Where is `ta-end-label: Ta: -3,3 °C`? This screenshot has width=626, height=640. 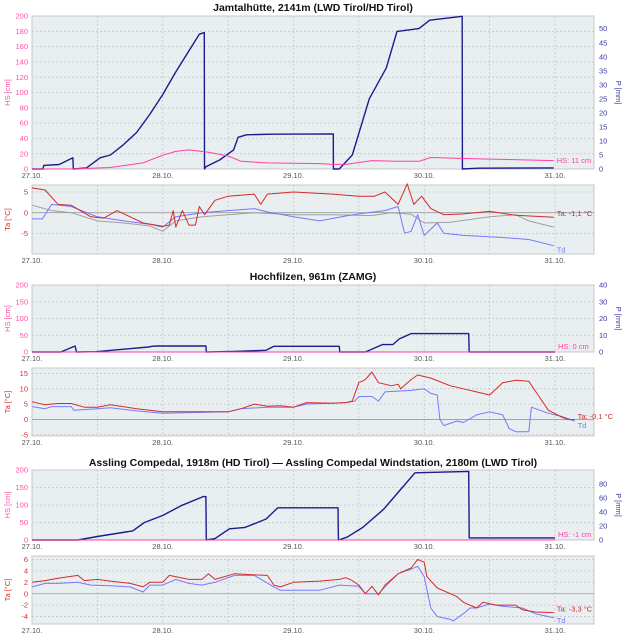 ta-end-label: Ta: -3,3 °C is located at coordinates (575, 609).